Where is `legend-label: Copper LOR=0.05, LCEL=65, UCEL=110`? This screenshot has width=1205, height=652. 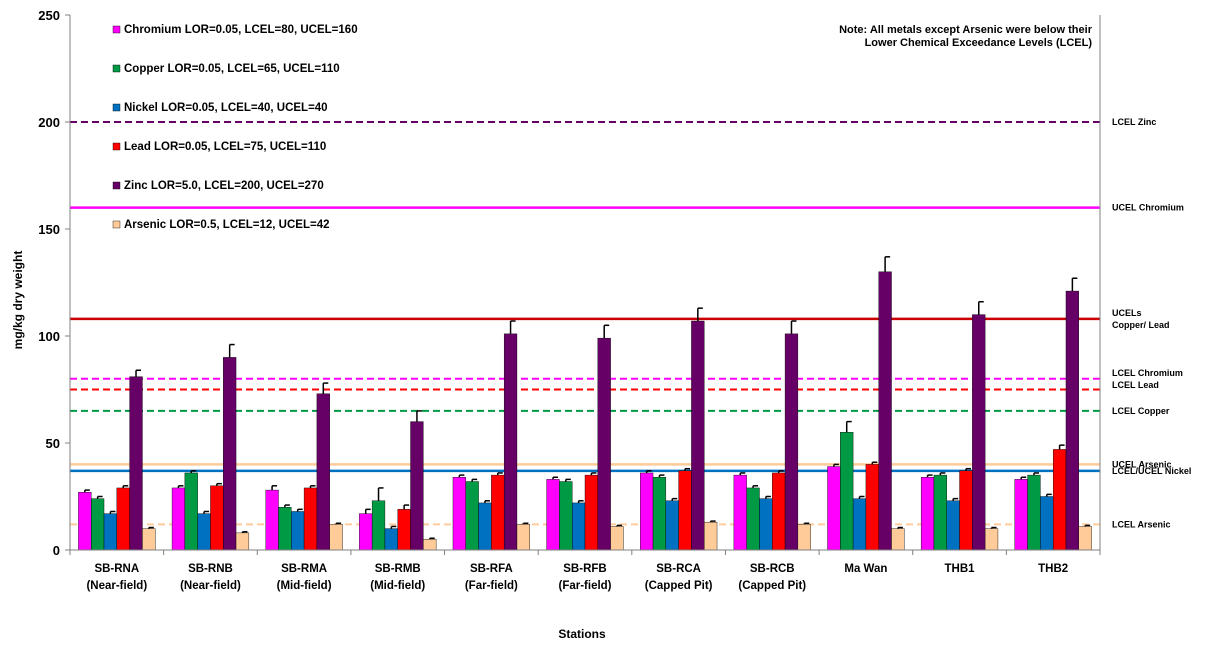
legend-label: Copper LOR=0.05, LCEL=65, UCEL=110 is located at coordinates (232, 69).